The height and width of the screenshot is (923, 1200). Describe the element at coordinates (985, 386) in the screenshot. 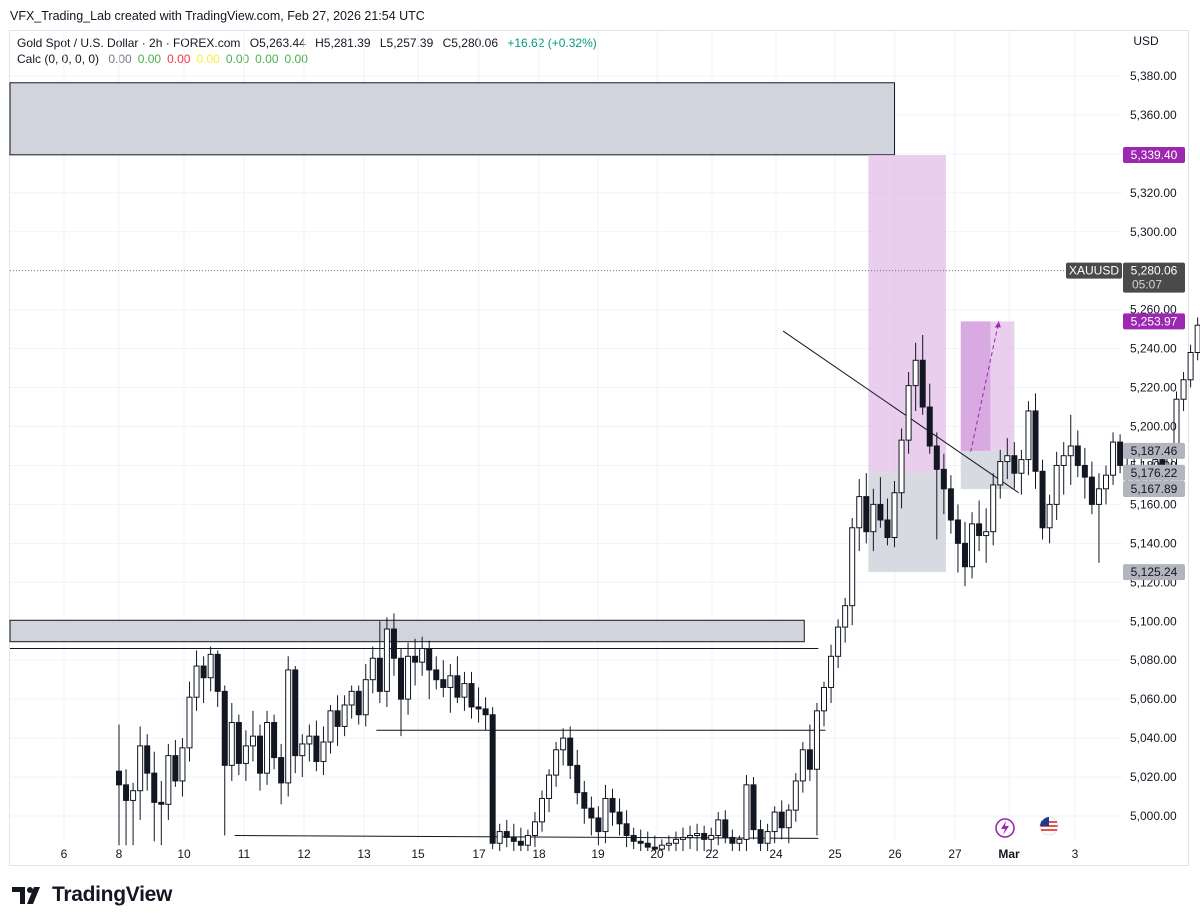

I see `projection-arrow` at that location.